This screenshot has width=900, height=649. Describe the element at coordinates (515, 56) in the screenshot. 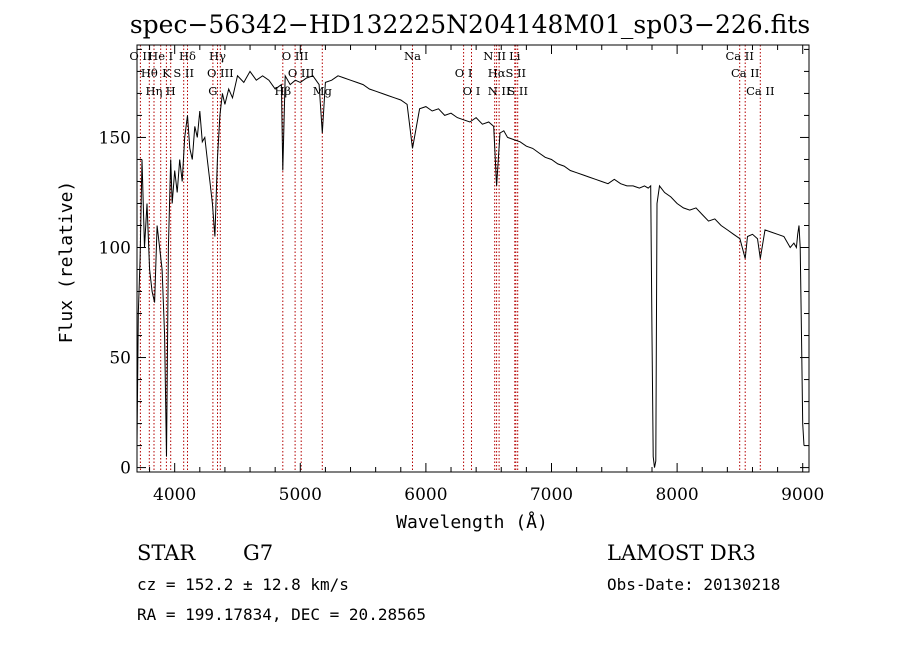

I see `line-marker-label: Li` at that location.